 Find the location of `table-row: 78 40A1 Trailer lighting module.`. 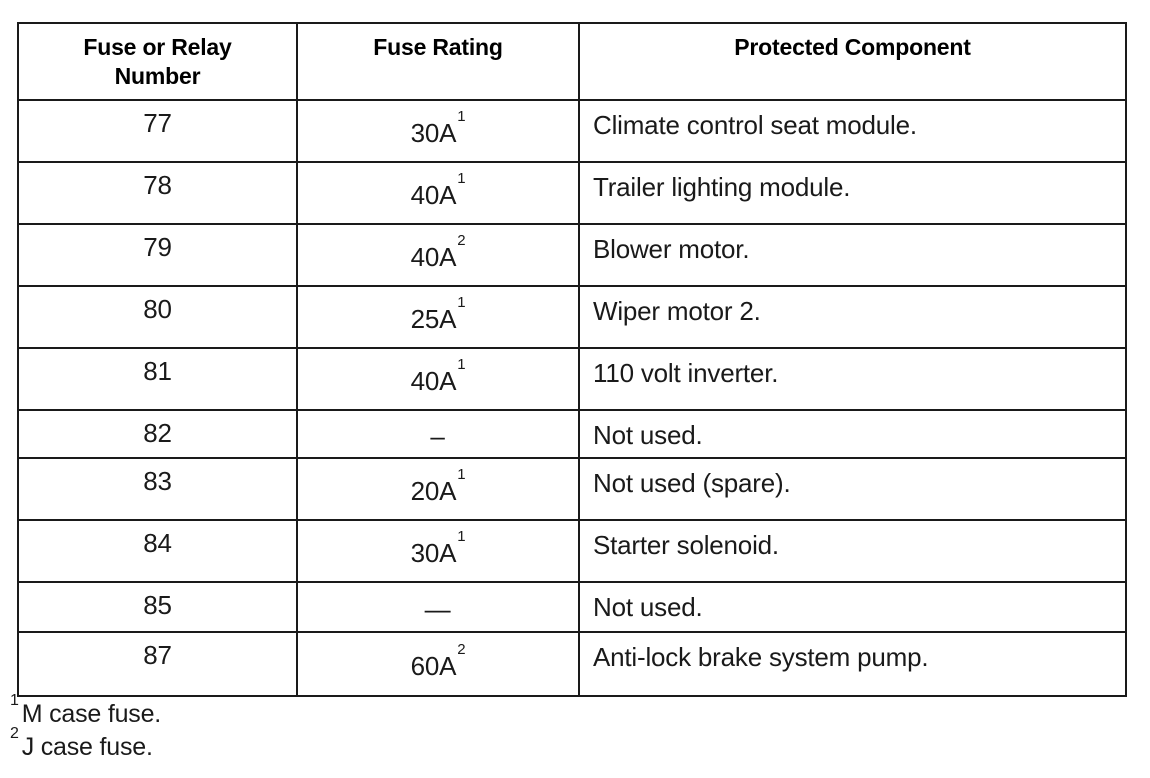

table-row: 78 40A1 Trailer lighting module. is located at coordinates (572, 193).